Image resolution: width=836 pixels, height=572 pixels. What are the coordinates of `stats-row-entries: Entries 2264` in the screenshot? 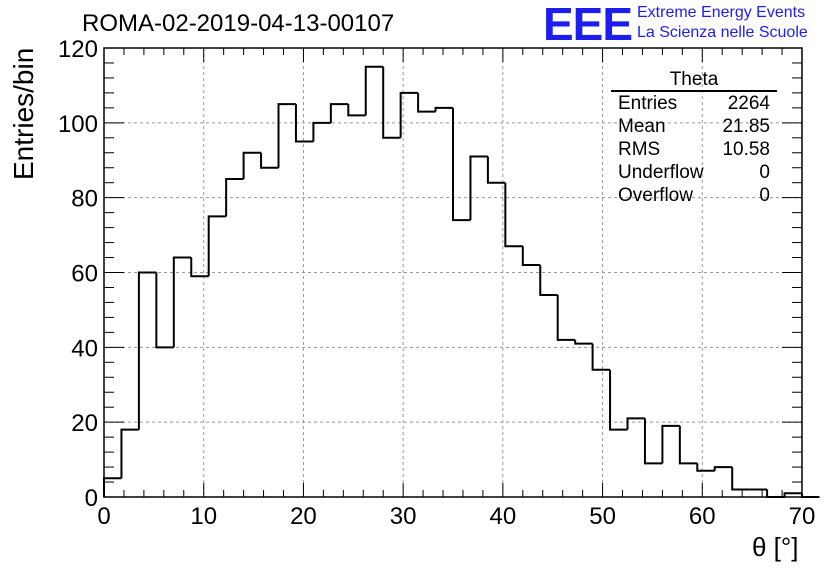 It's located at (694, 103).